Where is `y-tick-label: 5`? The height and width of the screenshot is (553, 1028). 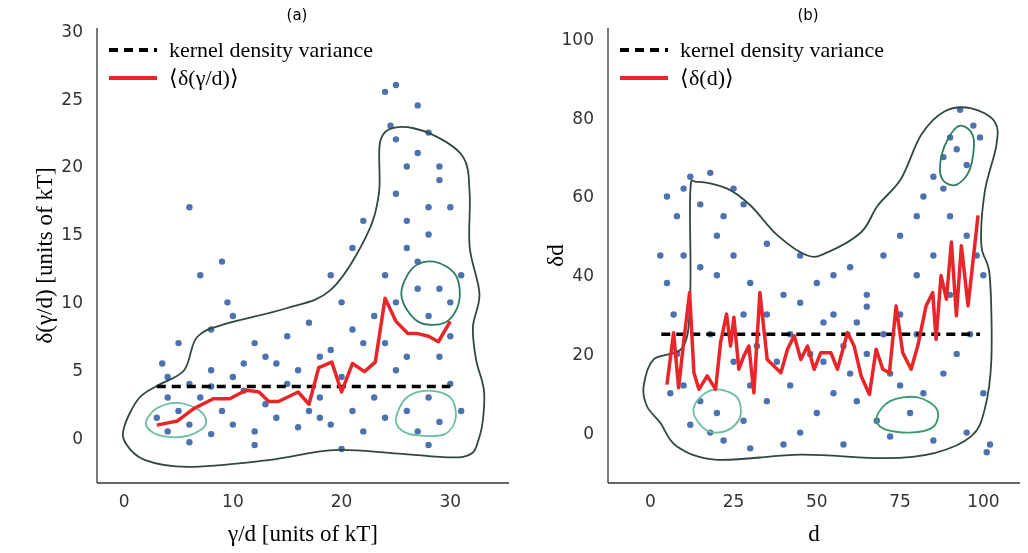
y-tick-label: 5 is located at coordinates (77, 370).